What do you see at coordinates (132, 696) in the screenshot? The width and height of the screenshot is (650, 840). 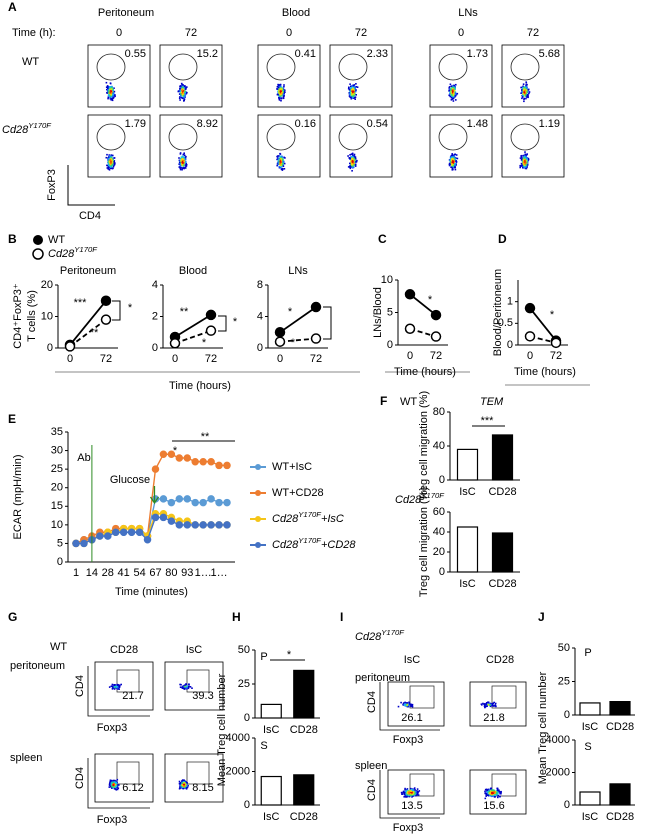 I see `gate-value: 21.7` at bounding box center [132, 696].